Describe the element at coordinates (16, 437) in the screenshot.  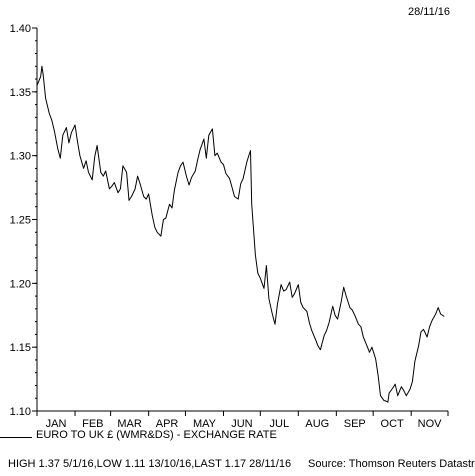
I see `legend-line-swatch` at that location.